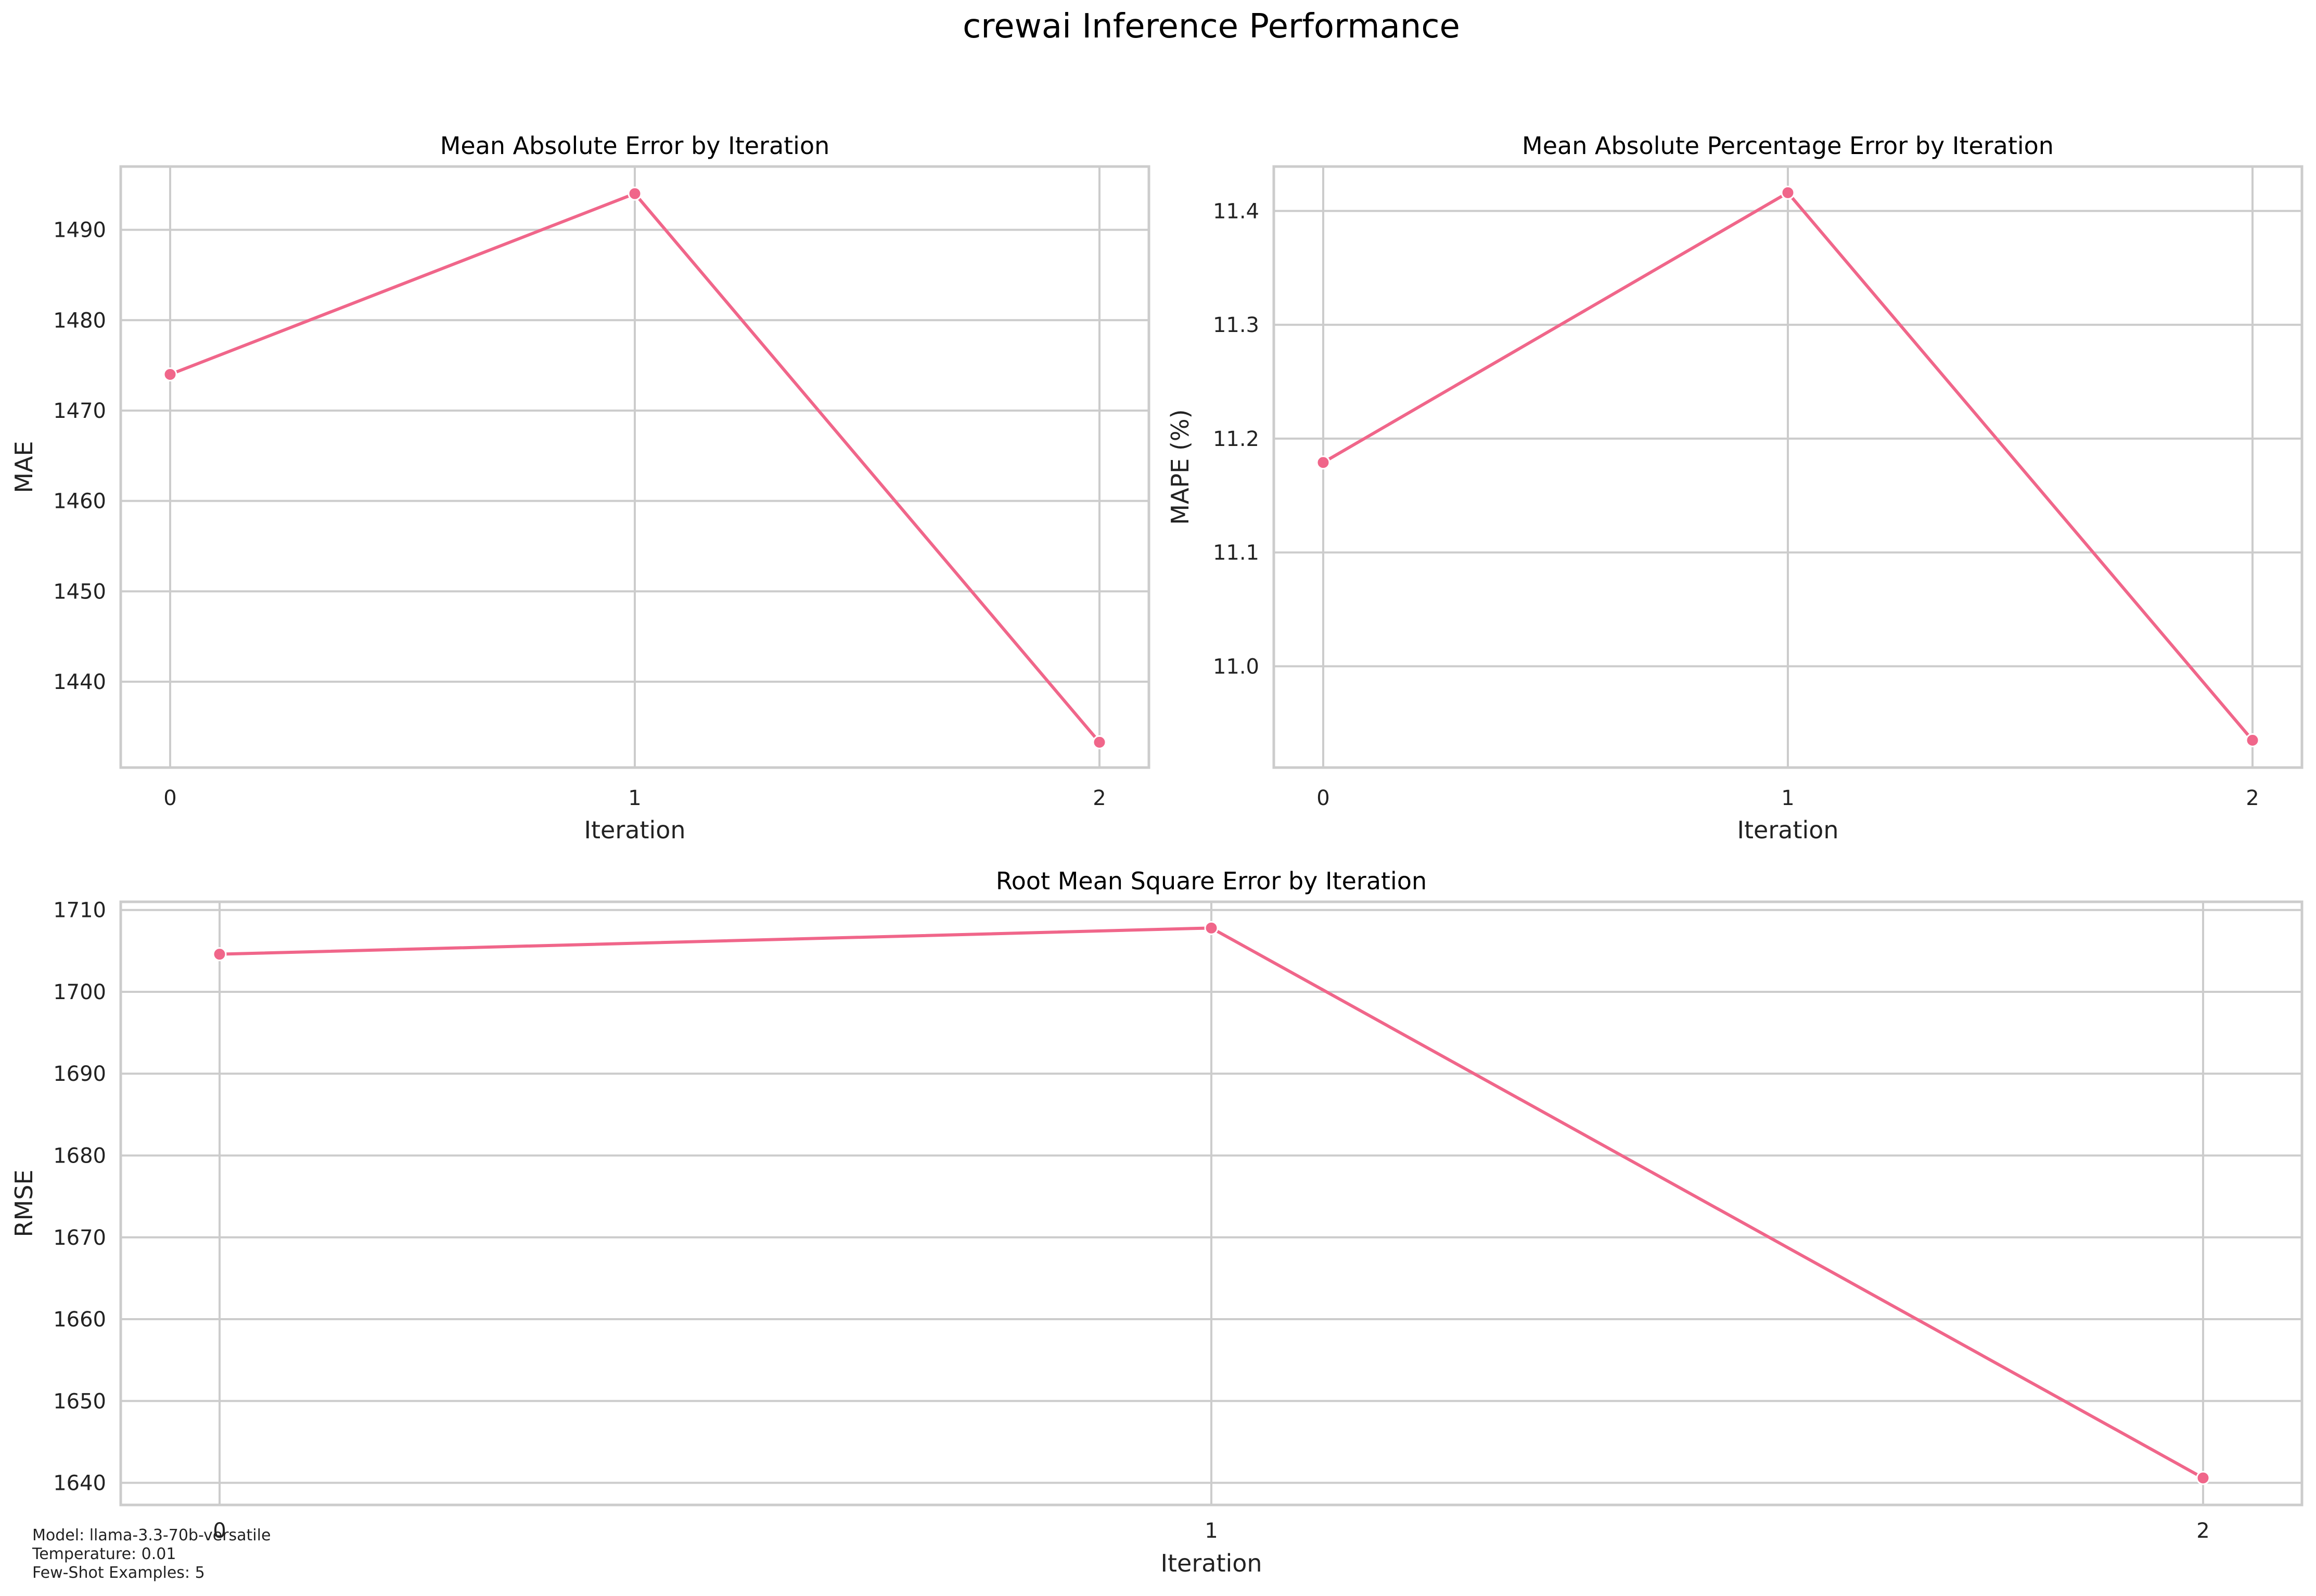  What do you see at coordinates (1236, 439) in the screenshot?
I see `y-tick-label: 11.2` at bounding box center [1236, 439].